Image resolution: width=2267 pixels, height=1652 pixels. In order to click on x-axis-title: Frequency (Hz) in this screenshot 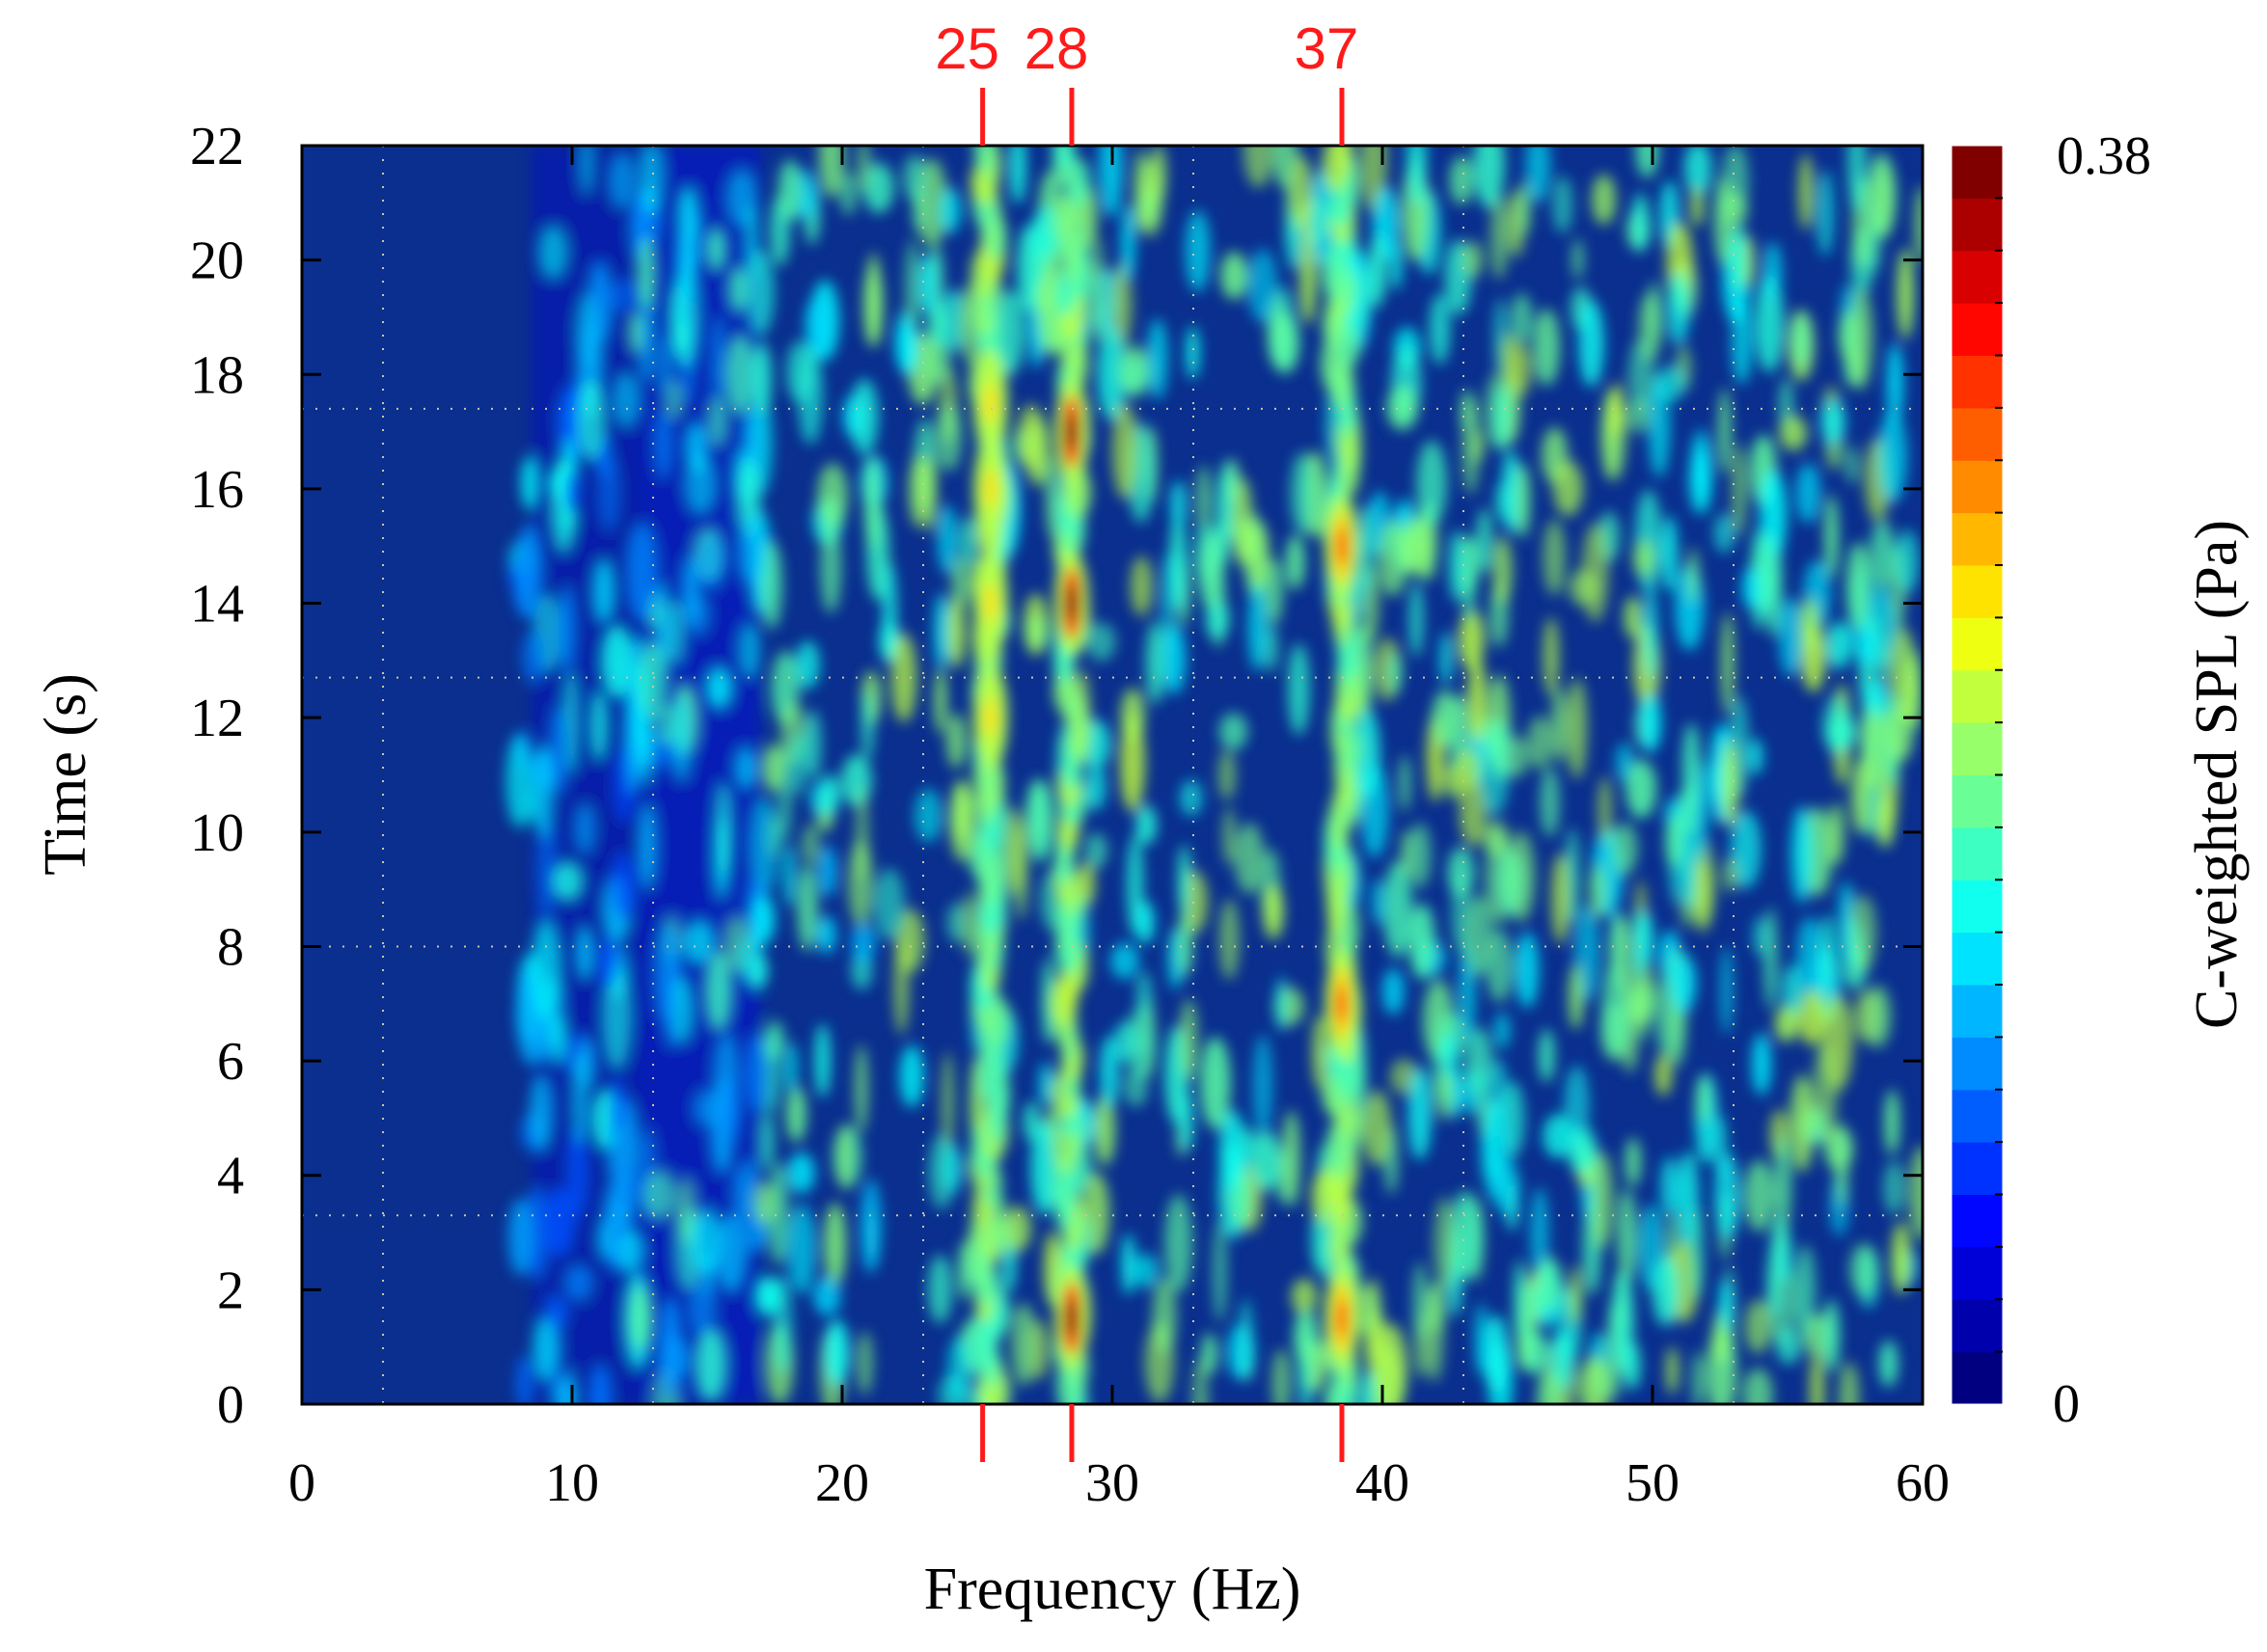, I will do `click(1112, 1589)`.